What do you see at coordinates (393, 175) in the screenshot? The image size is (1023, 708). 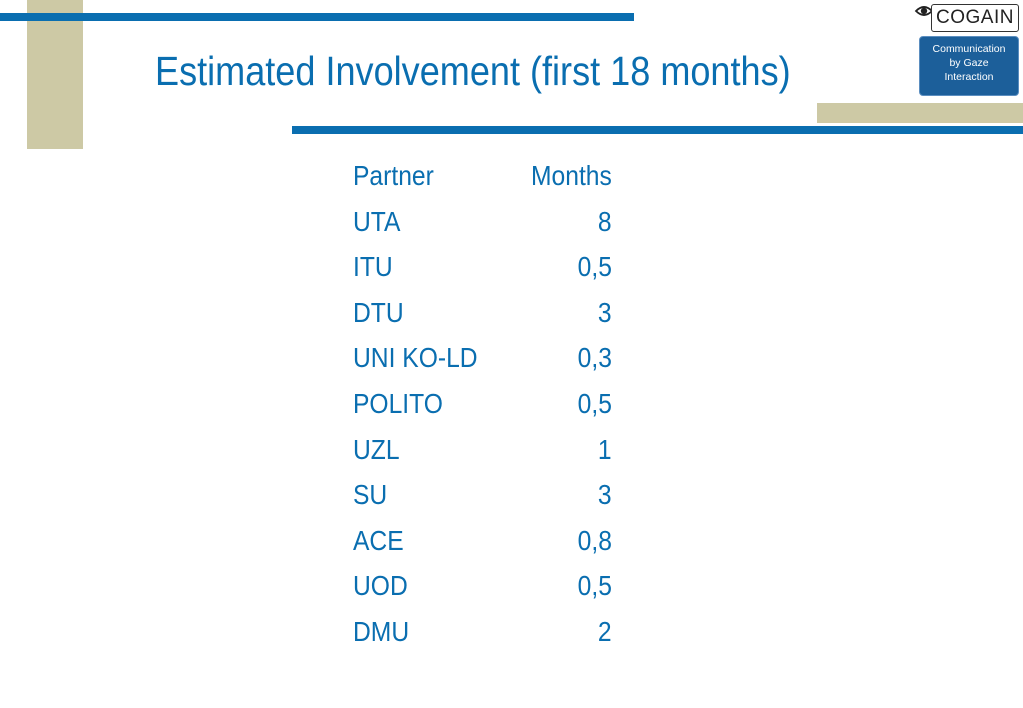 I see `header-partner: Partner` at bounding box center [393, 175].